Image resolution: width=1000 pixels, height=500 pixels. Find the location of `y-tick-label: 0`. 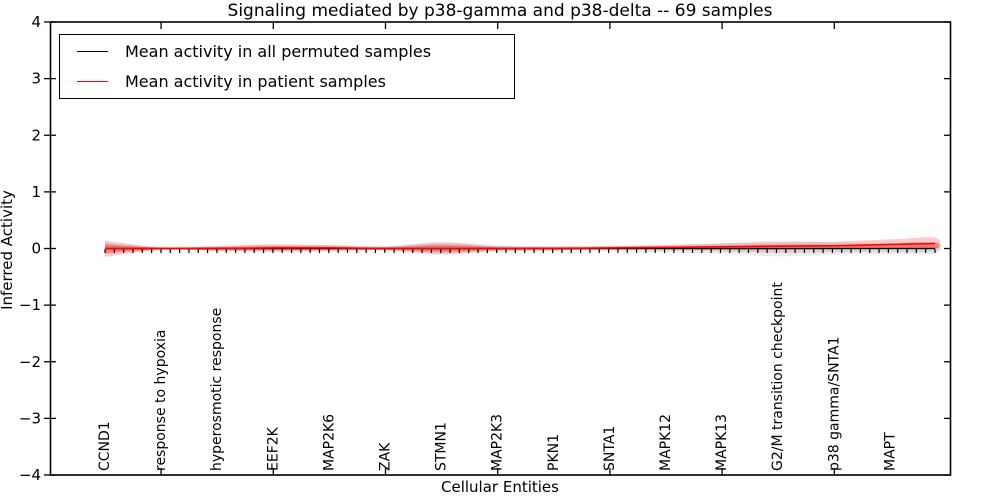

y-tick-label: 0 is located at coordinates (36, 249).